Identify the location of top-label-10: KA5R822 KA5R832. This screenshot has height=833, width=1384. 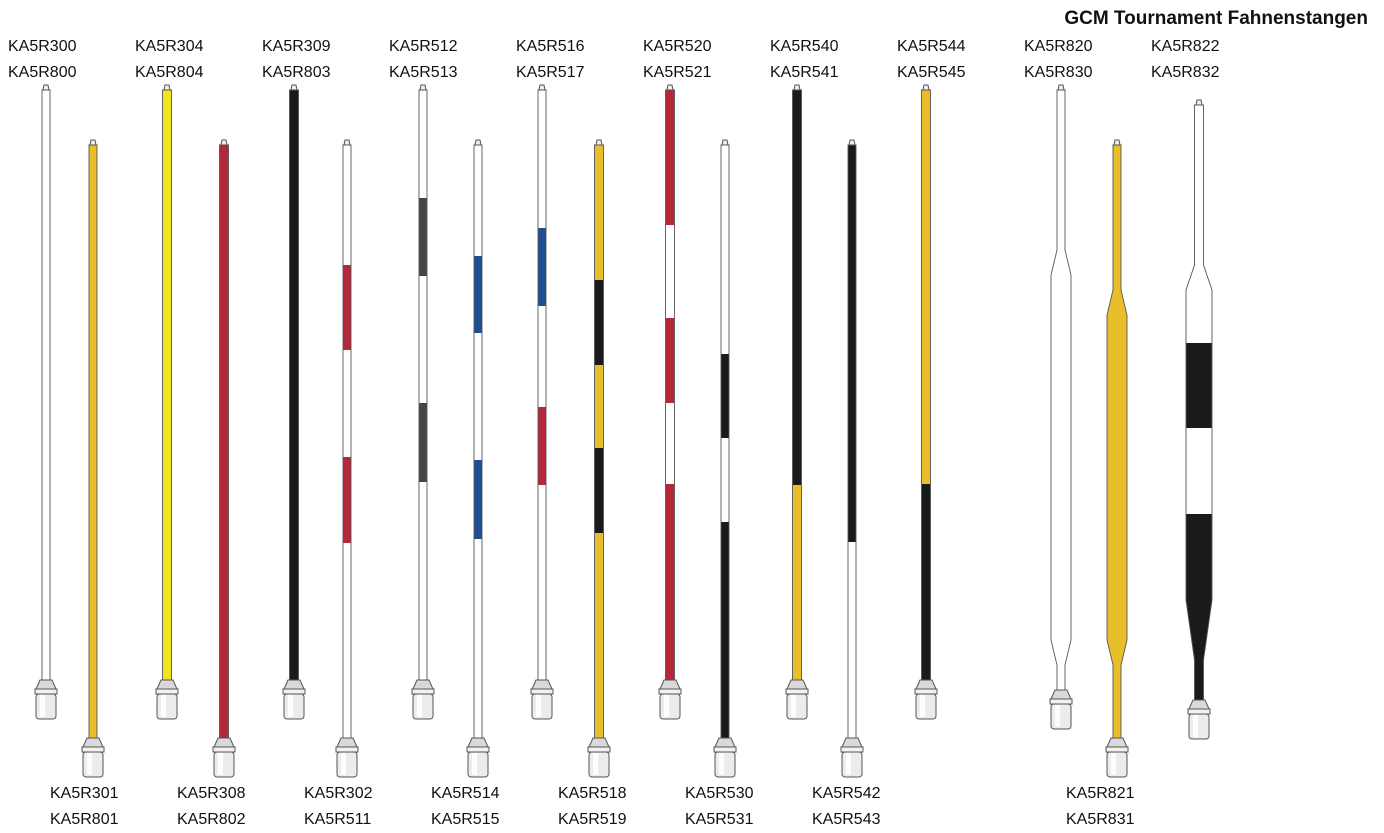
(1185, 59).